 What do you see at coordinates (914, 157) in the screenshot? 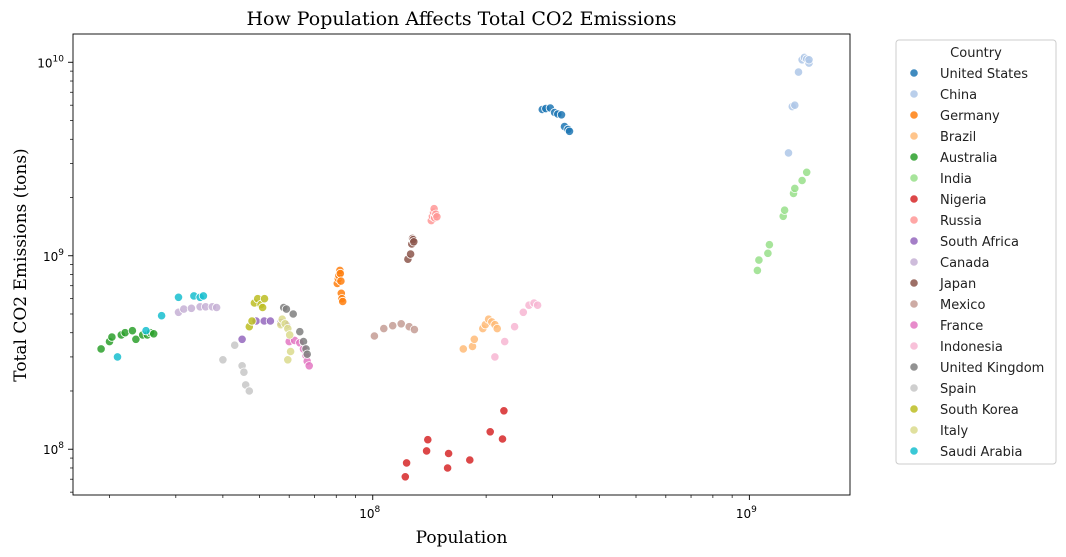
I see `legend-marker-australia` at bounding box center [914, 157].